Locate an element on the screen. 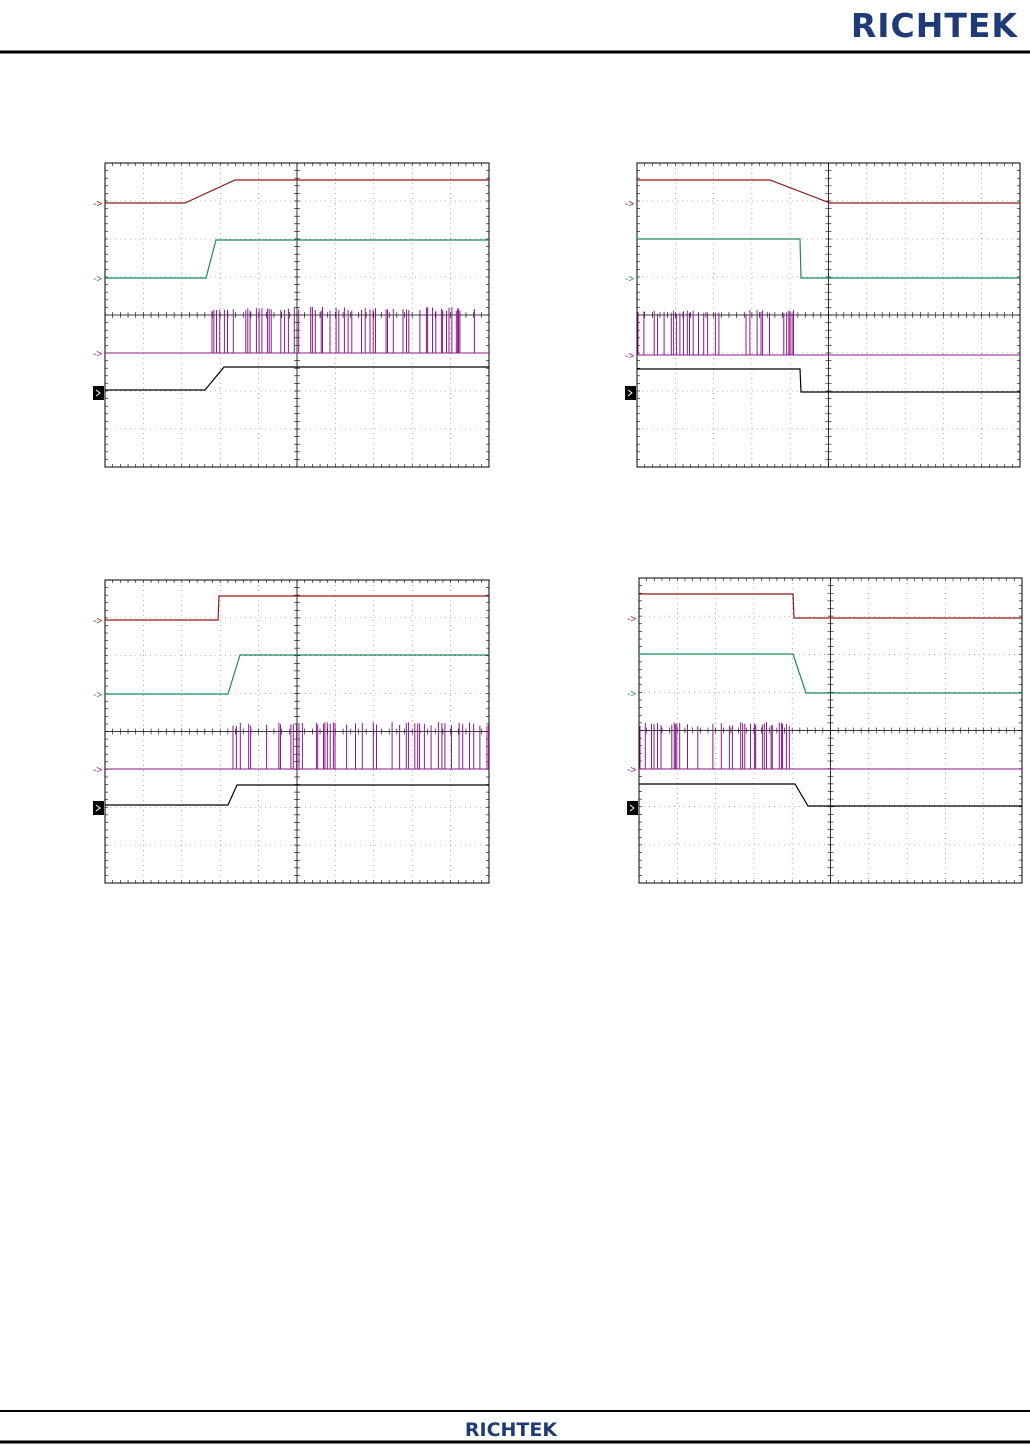 Image resolution: width=1030 pixels, height=1446 pixels. header-logo: RICHTEK is located at coordinates (935, 25).